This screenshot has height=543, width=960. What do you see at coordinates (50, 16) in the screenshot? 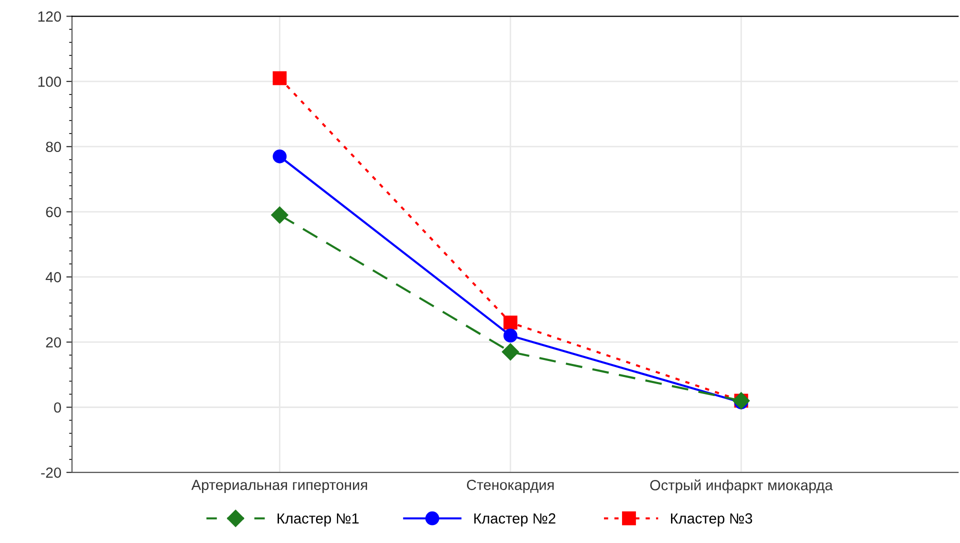
I see `y-tick-label: 120` at bounding box center [50, 16].